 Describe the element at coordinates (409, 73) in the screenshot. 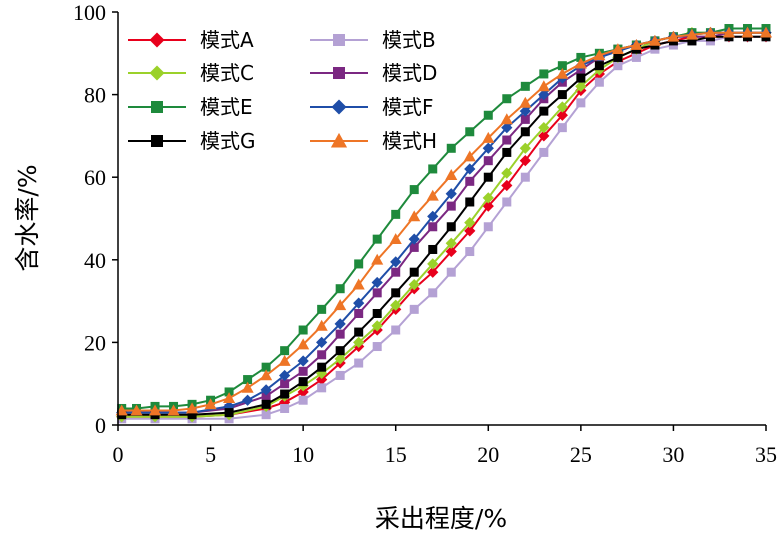

I see `legend-label: 模式D` at that location.